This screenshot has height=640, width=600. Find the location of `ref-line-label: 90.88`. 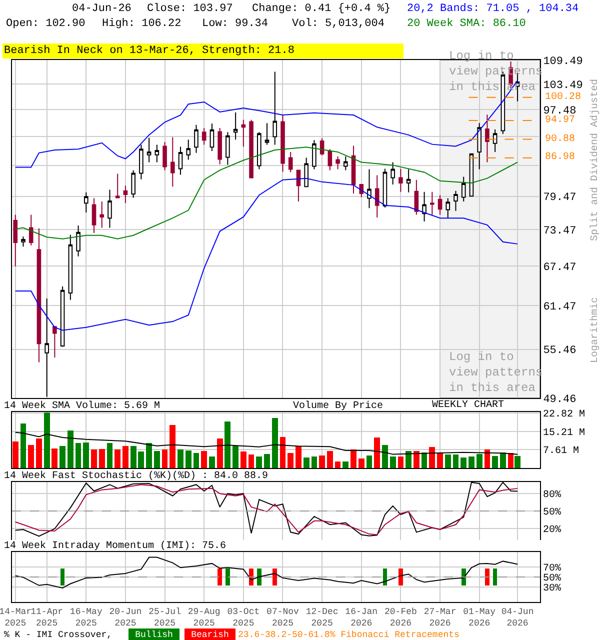

ref-line-label: 90.88 is located at coordinates (560, 139).